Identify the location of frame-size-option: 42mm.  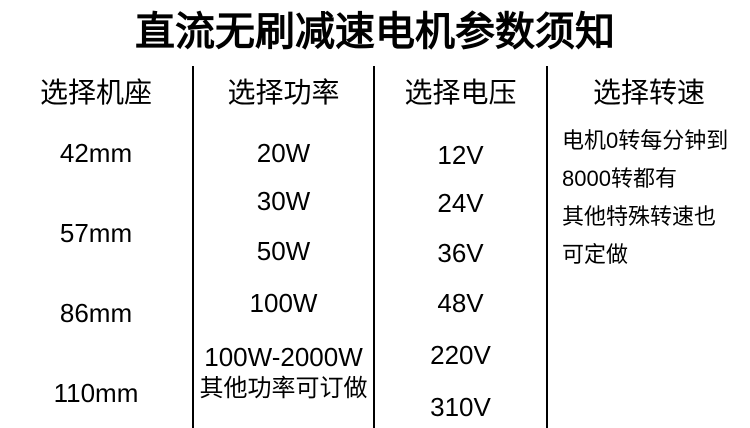
(96, 153).